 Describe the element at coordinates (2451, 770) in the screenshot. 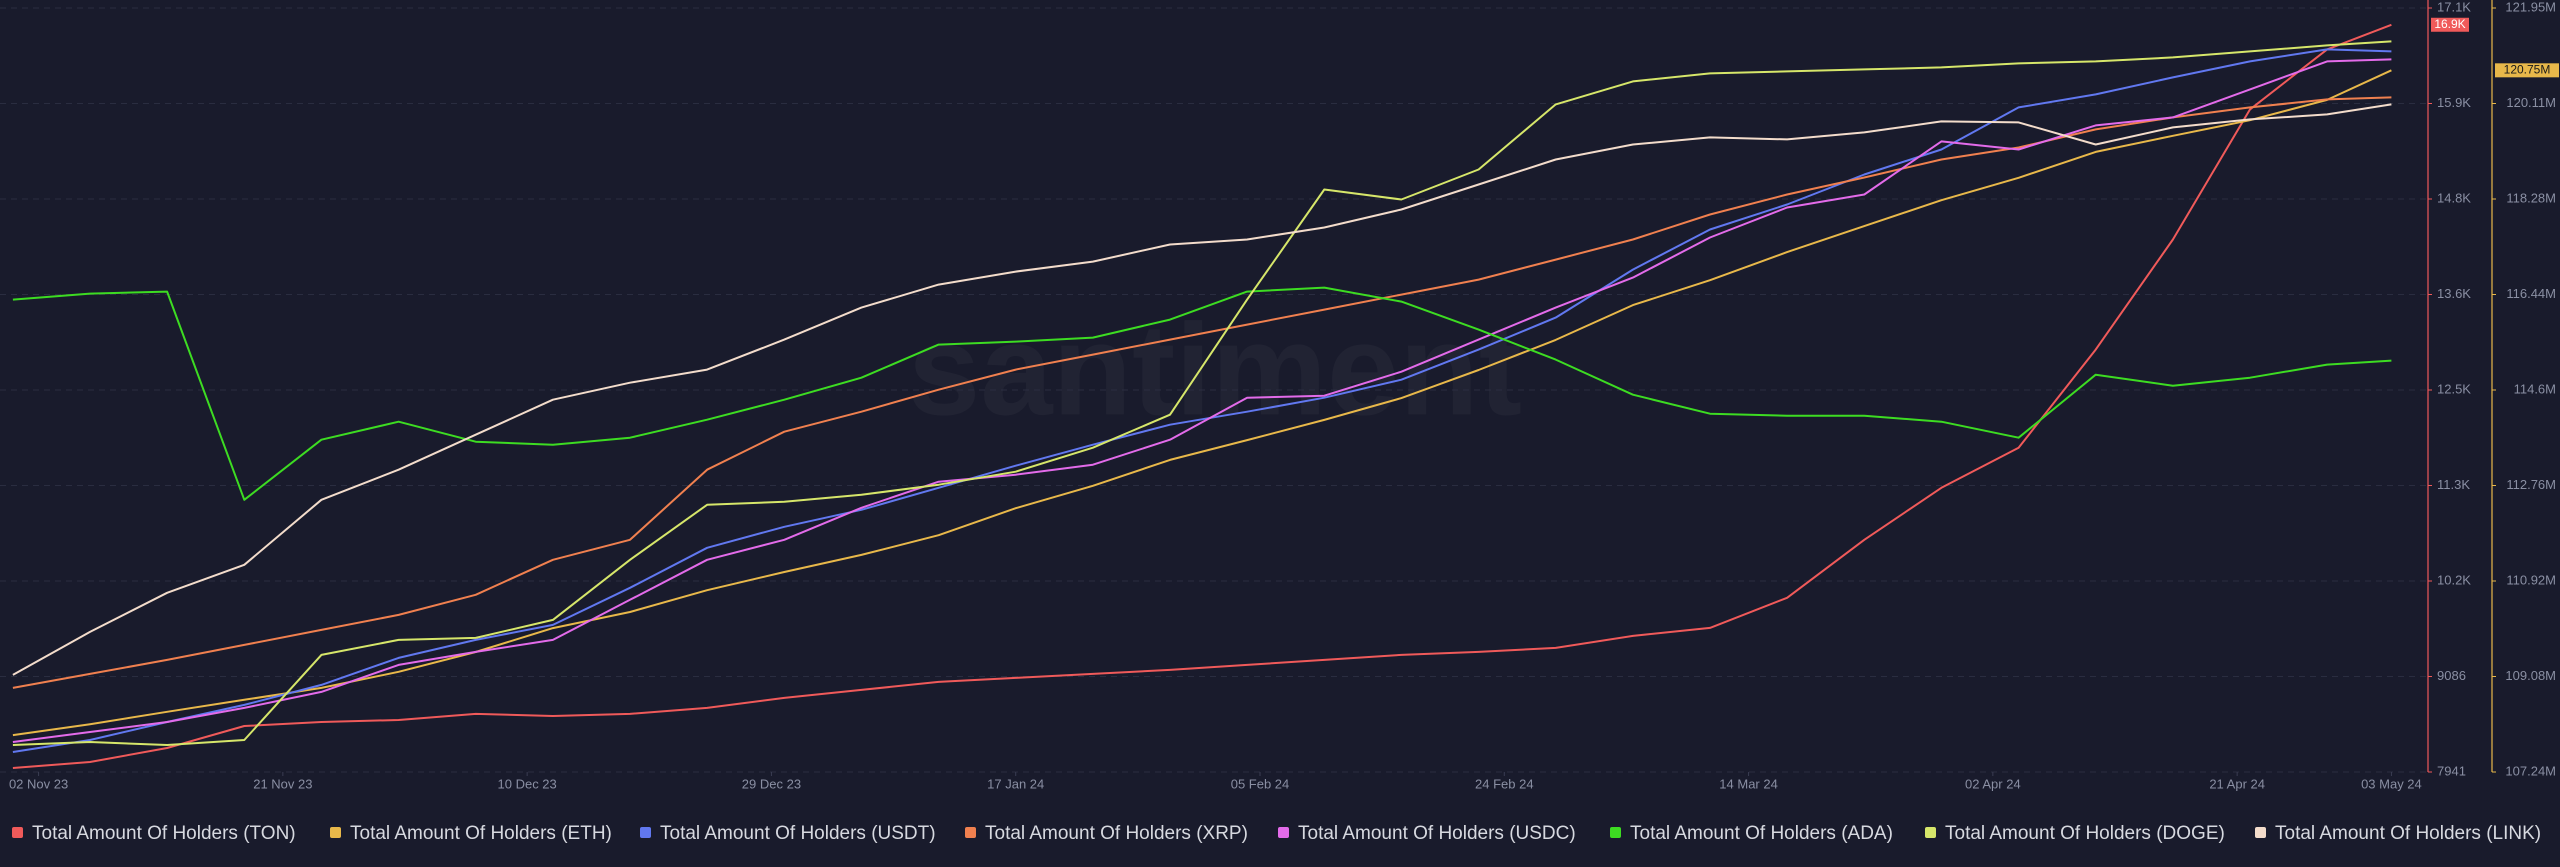

I see `y-tick-label: 7941` at that location.